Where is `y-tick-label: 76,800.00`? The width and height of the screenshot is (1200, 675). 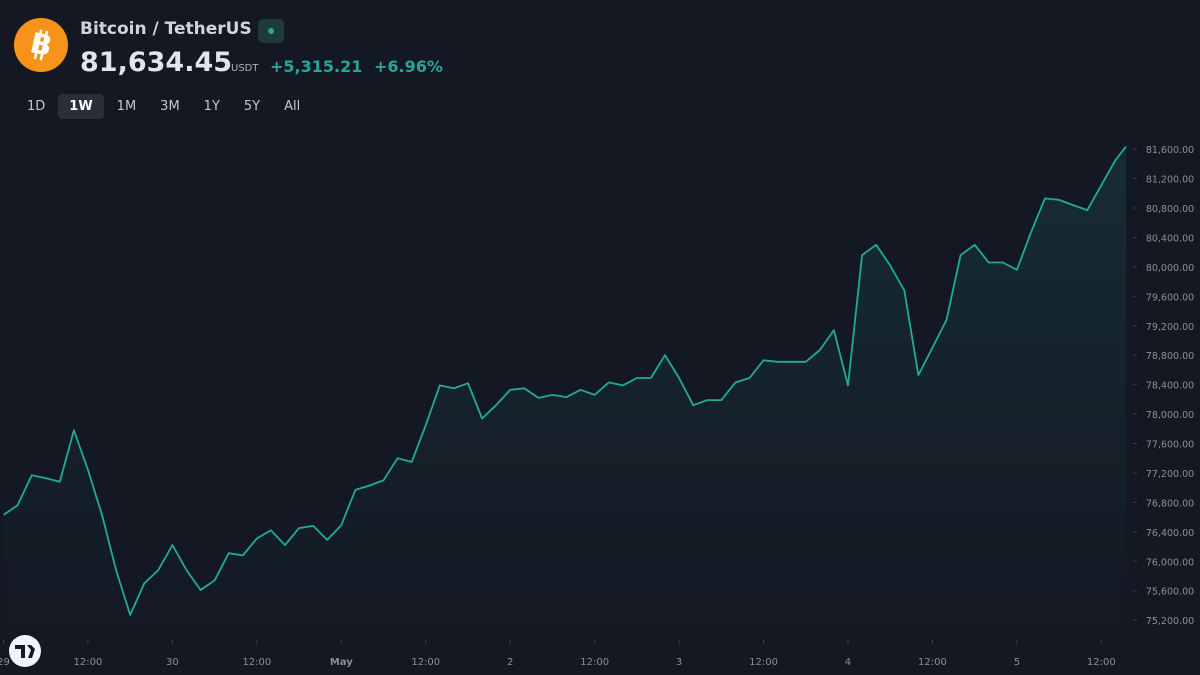
y-tick-label: 76,800.00 is located at coordinates (1170, 503).